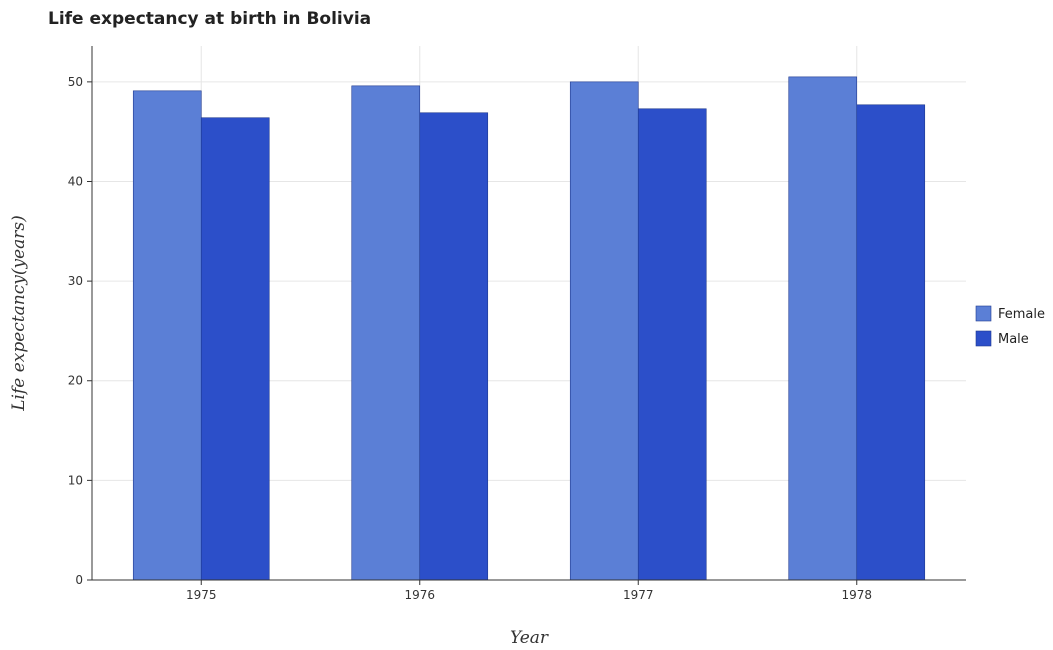 The height and width of the screenshot is (650, 1053). I want to click on legend-swatch-male, so click(983, 338).